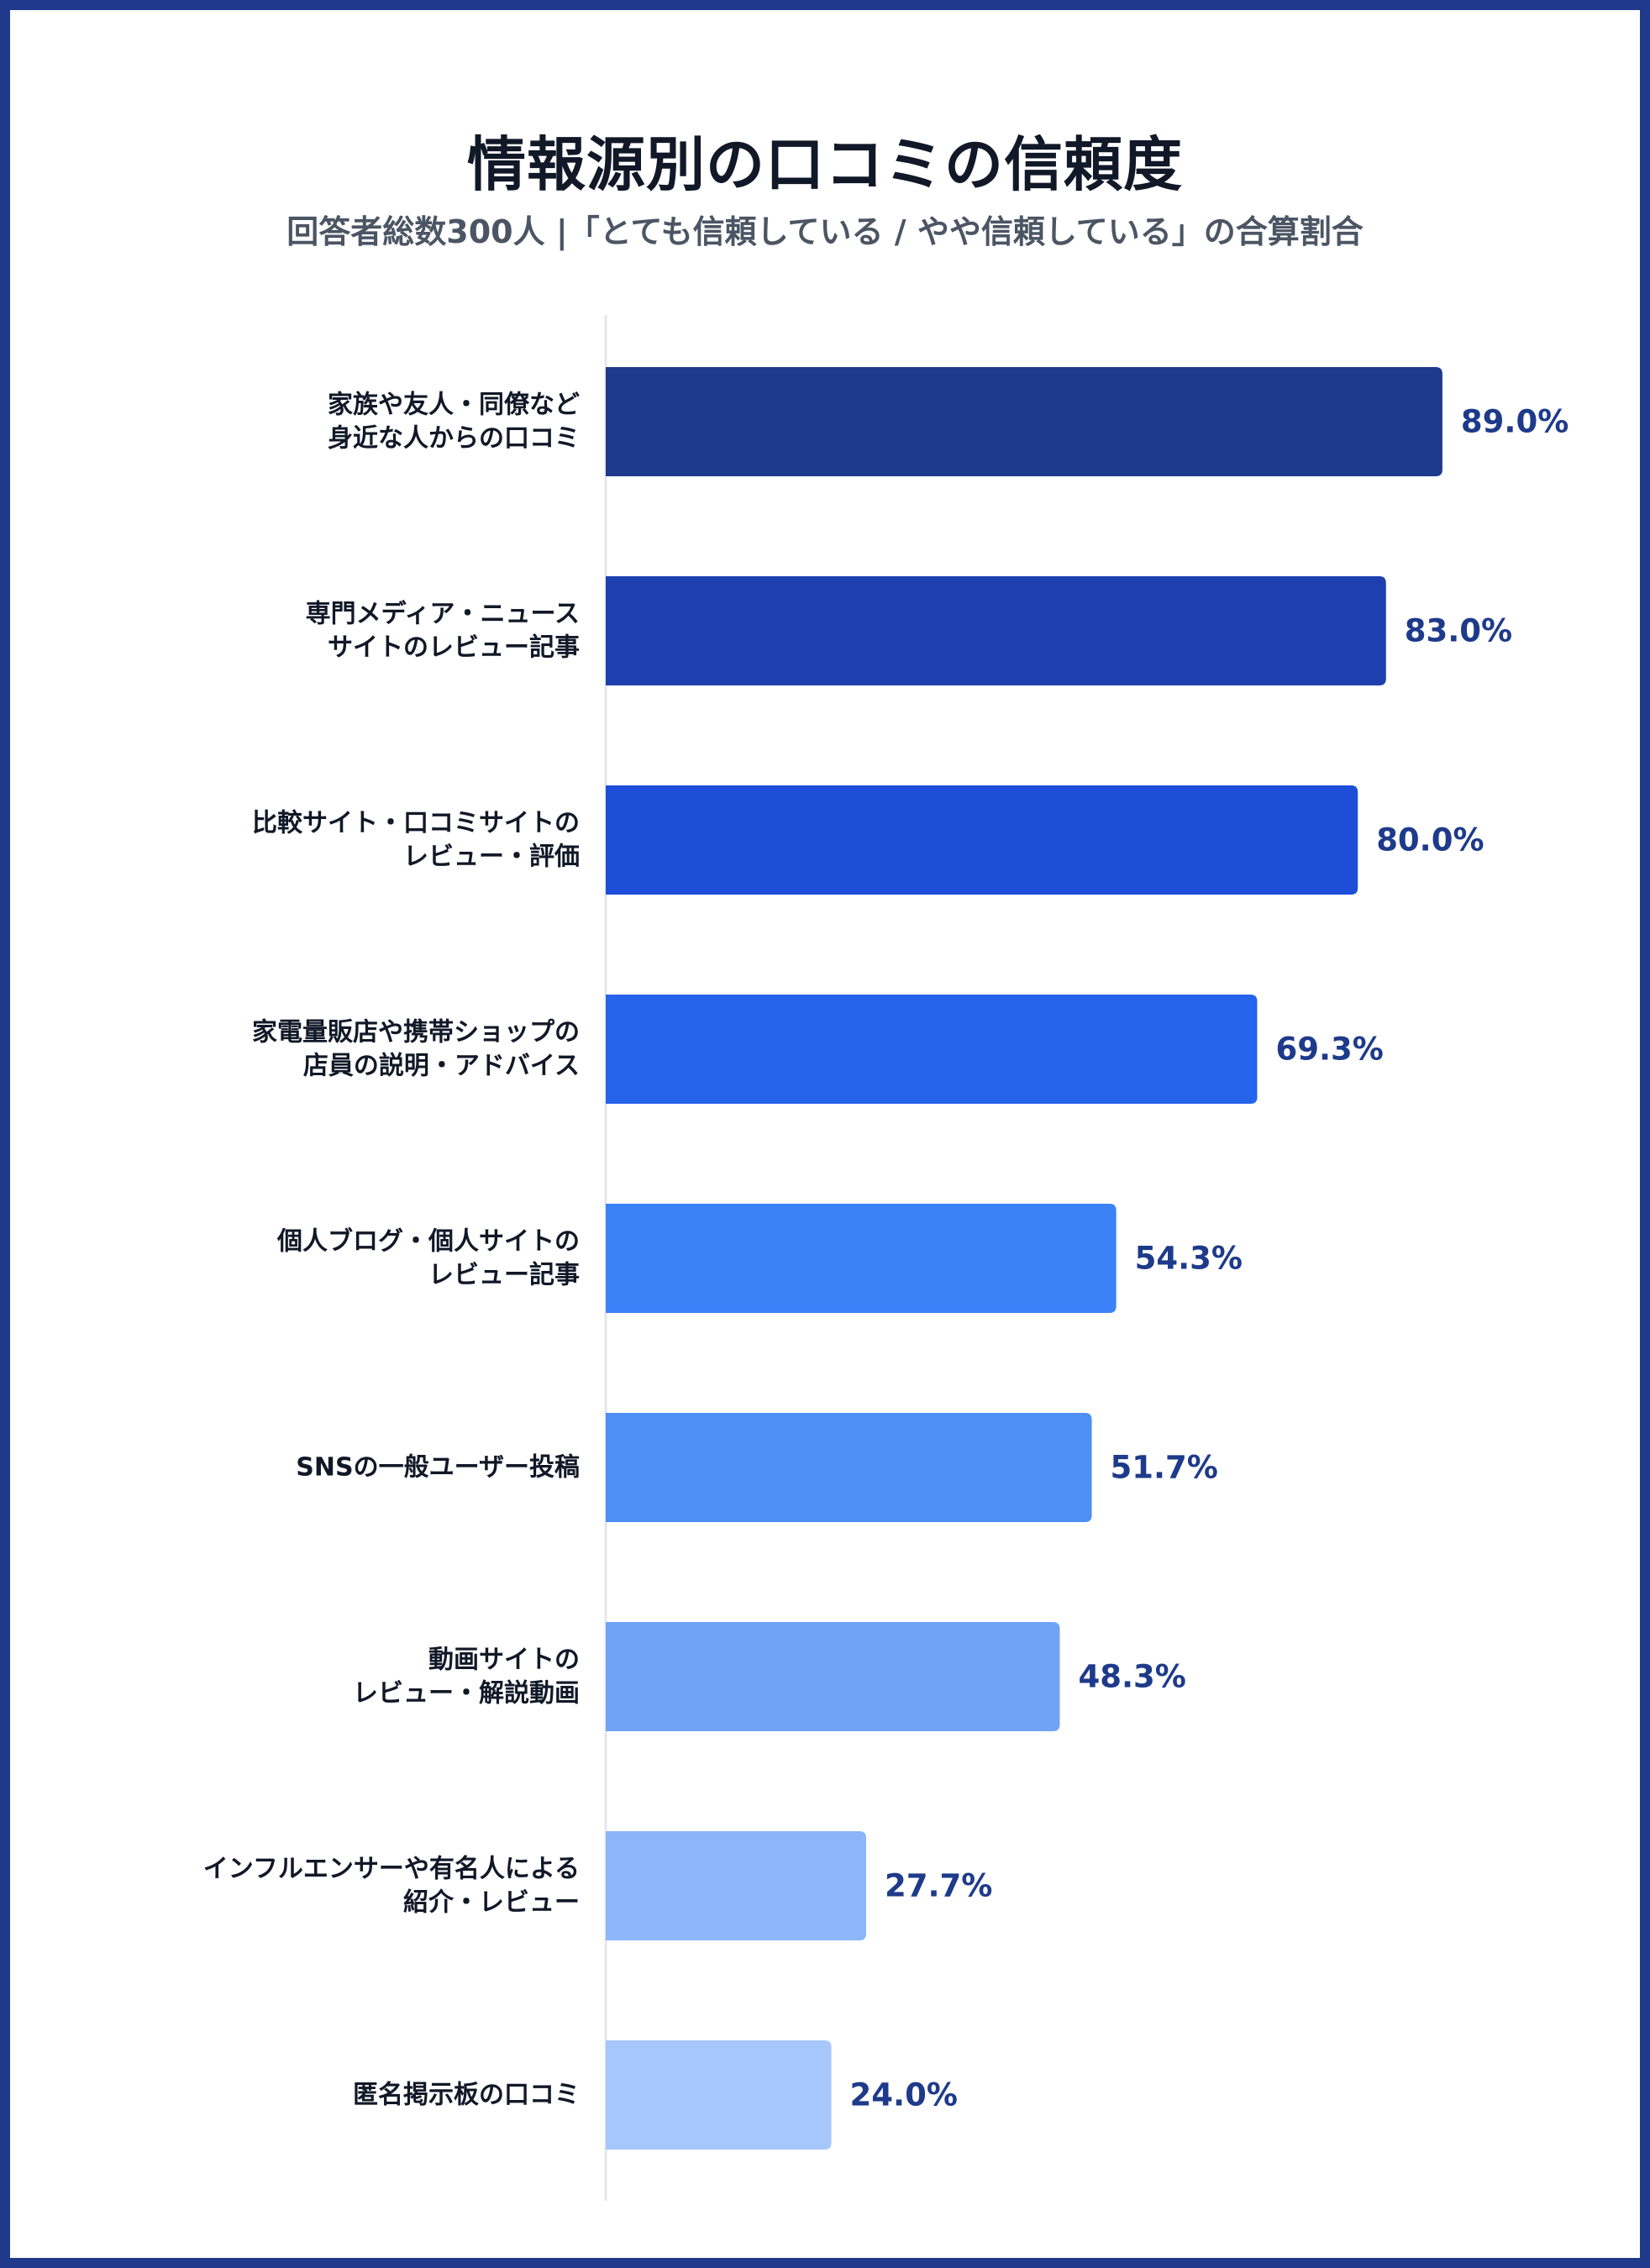 Image resolution: width=1650 pixels, height=2268 pixels. What do you see at coordinates (1131, 1677) in the screenshot?
I see `value-label-7: 48.3%` at bounding box center [1131, 1677].